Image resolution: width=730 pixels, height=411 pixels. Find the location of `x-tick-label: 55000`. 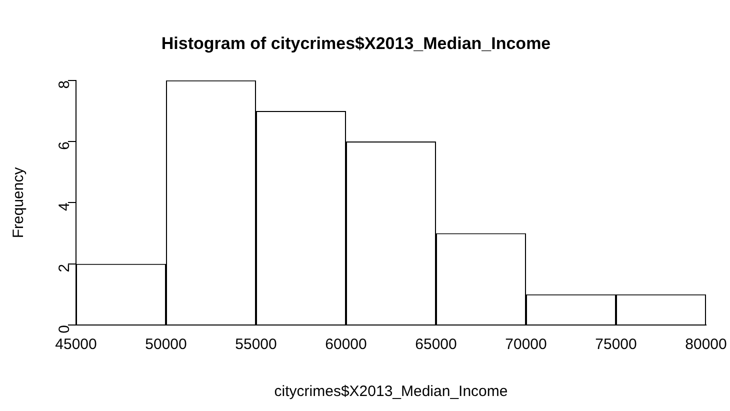

x-tick-label: 55000 is located at coordinates (256, 345).